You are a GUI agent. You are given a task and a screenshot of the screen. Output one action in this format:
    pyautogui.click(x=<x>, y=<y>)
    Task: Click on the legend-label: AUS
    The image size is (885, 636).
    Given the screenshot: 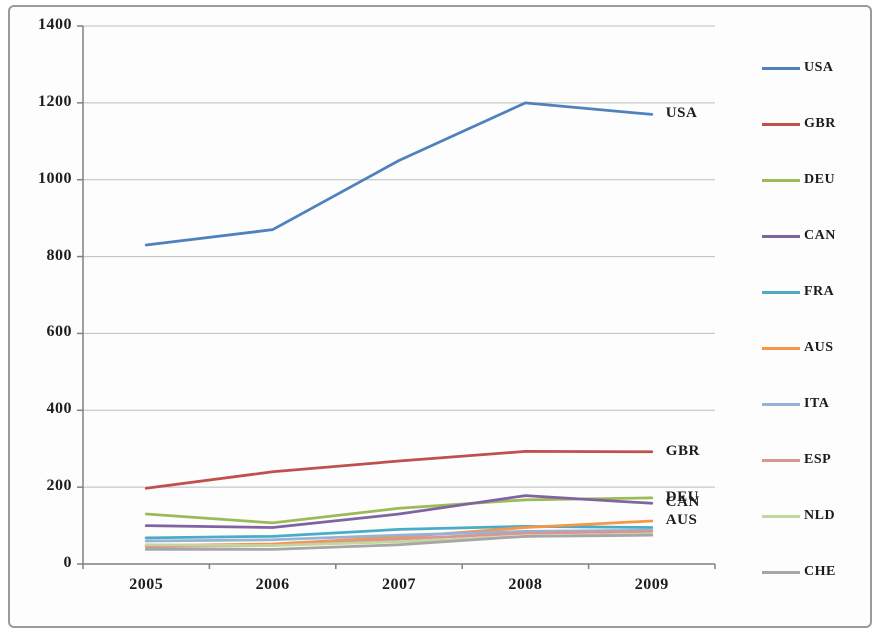 What is the action you would take?
    pyautogui.click(x=819, y=347)
    